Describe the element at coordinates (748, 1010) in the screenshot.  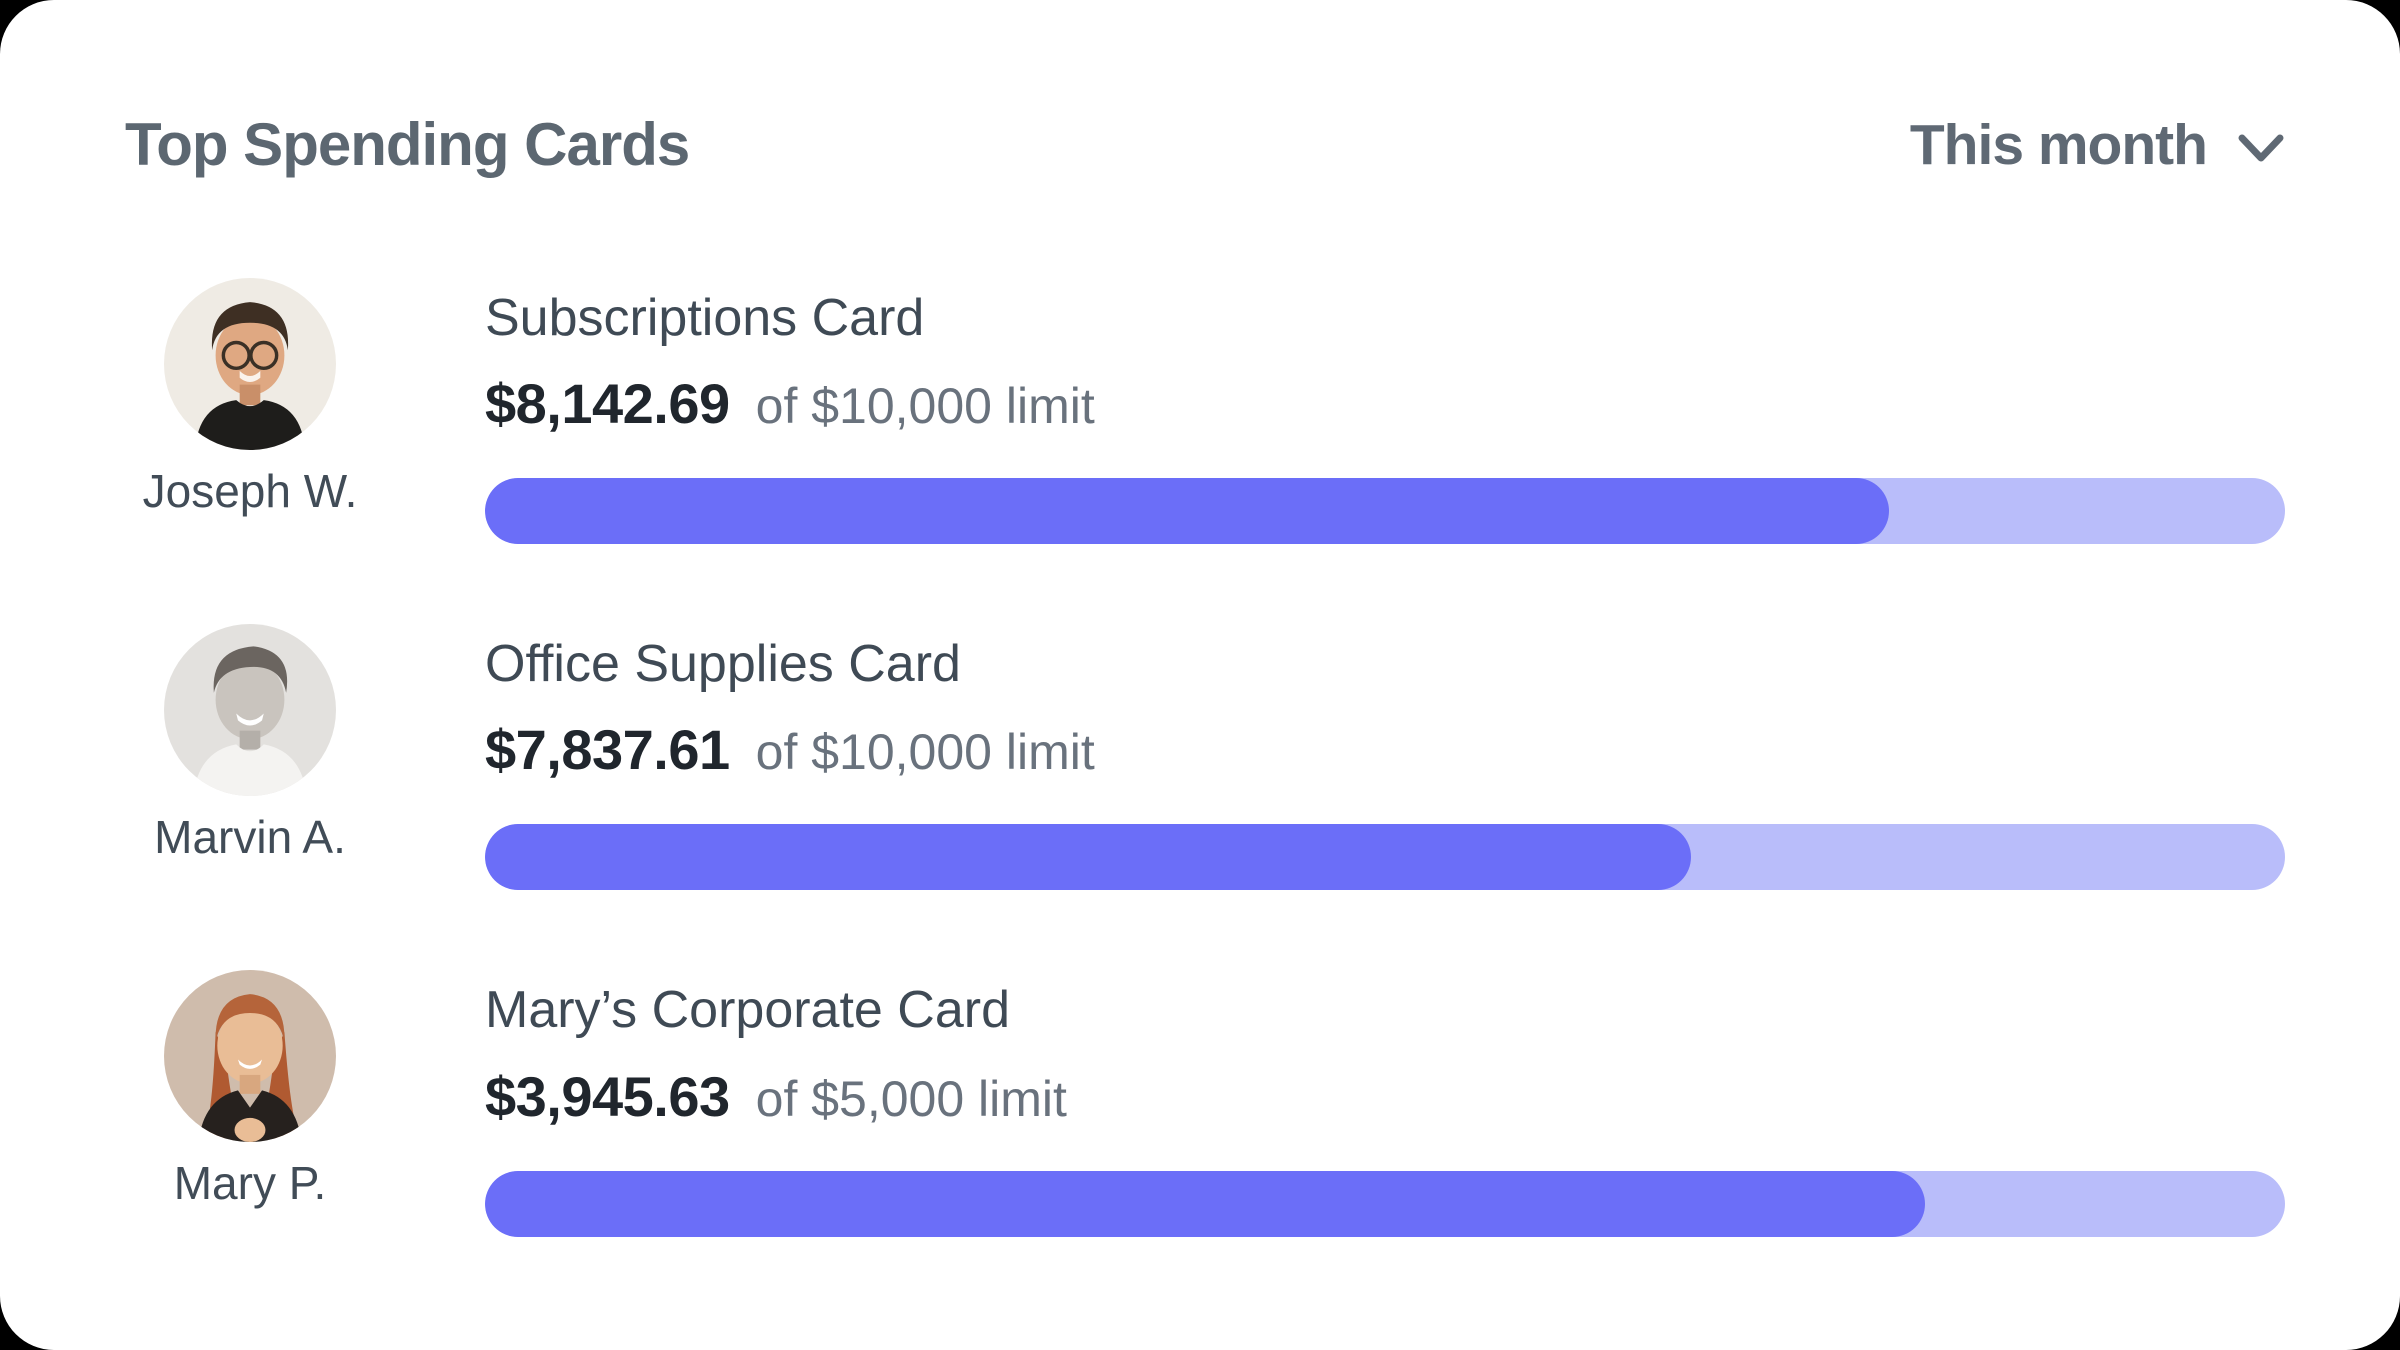
I see `card-name: Mary’s Corporate Card` at that location.